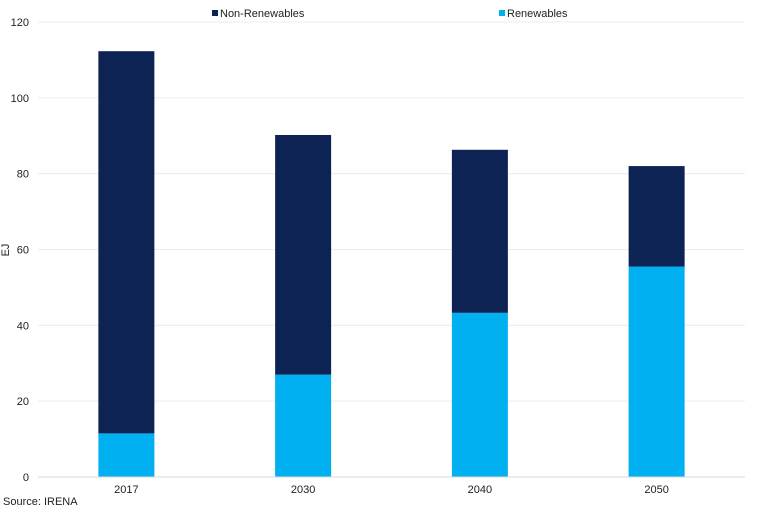 The height and width of the screenshot is (510, 770). I want to click on bar-renewables-2030, so click(303, 425).